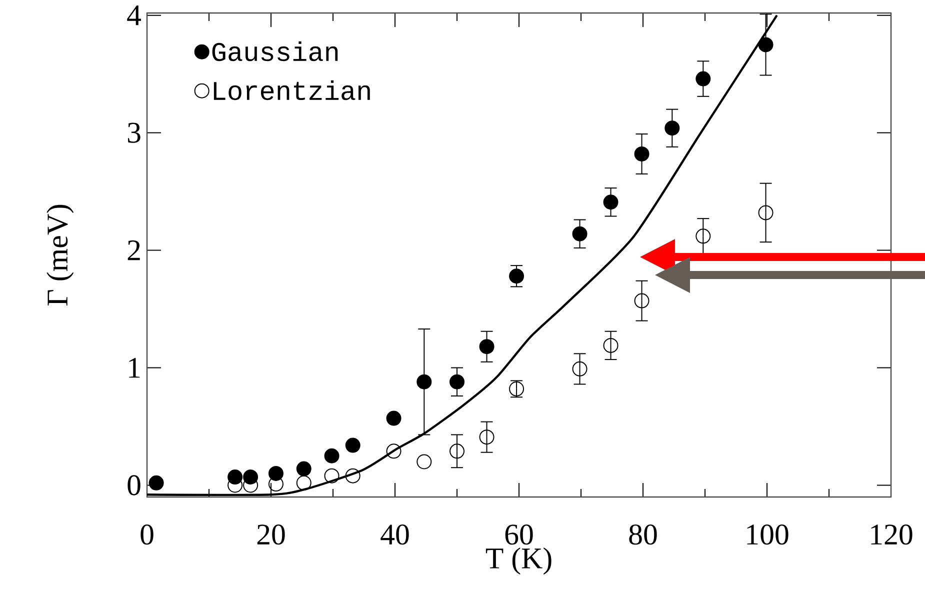 This screenshot has height=615, width=925. Describe the element at coordinates (134, 485) in the screenshot. I see `y-tick-label: 0` at that location.